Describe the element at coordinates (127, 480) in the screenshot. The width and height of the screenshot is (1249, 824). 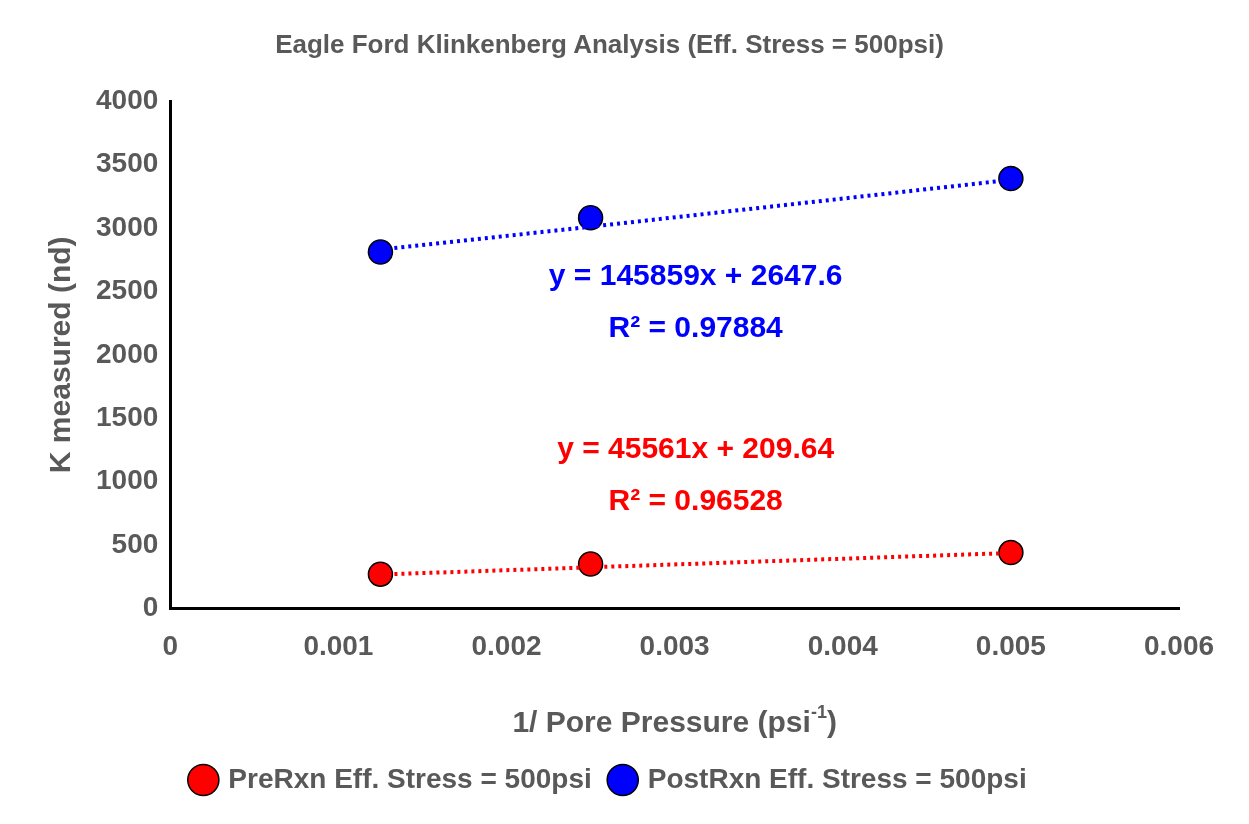
I see `y-tick-label: 1000` at that location.